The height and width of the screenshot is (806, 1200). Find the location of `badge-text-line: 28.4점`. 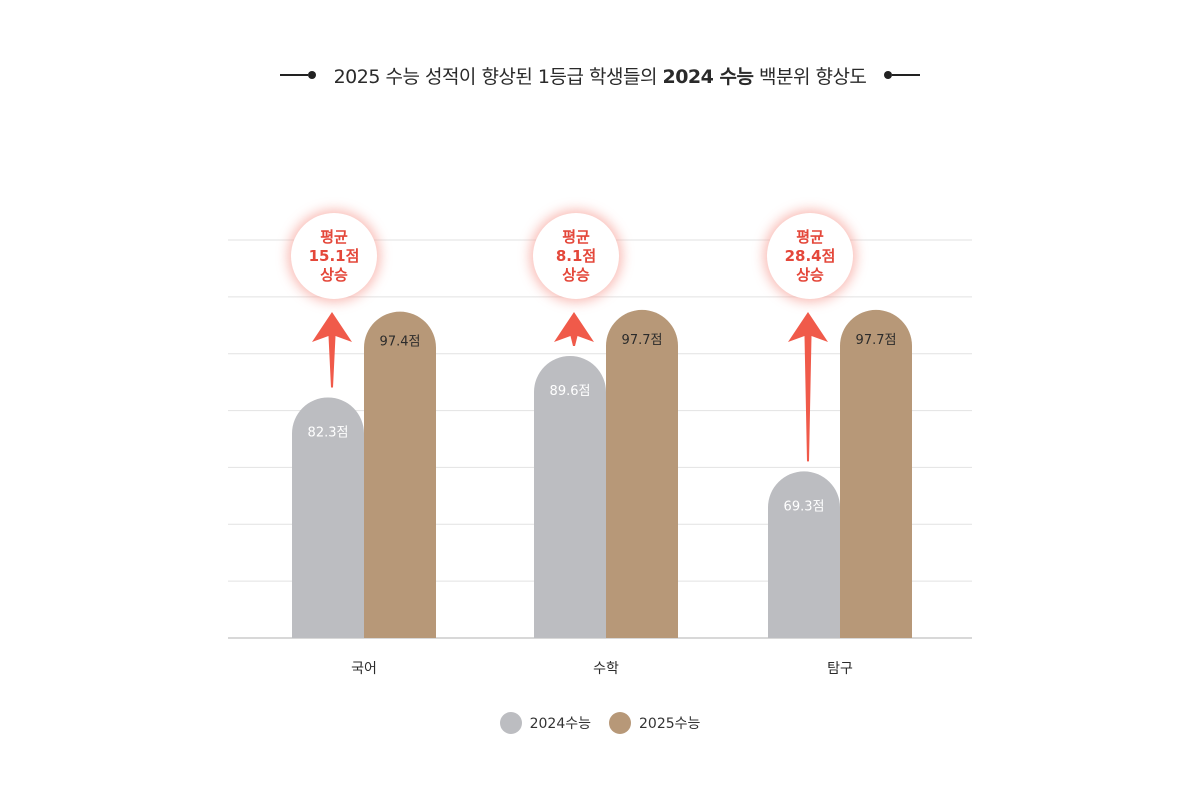

badge-text-line: 28.4점 is located at coordinates (810, 256).